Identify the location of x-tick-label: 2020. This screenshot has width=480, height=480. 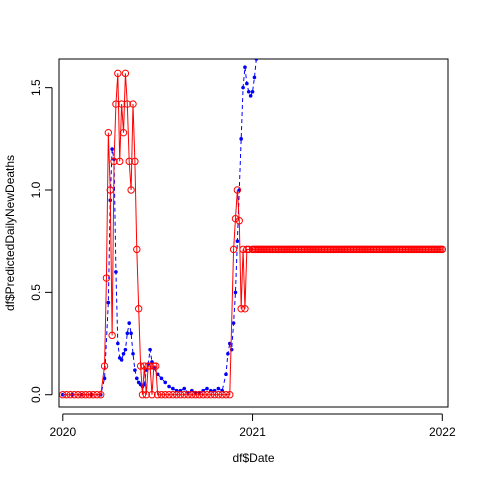
(62, 432).